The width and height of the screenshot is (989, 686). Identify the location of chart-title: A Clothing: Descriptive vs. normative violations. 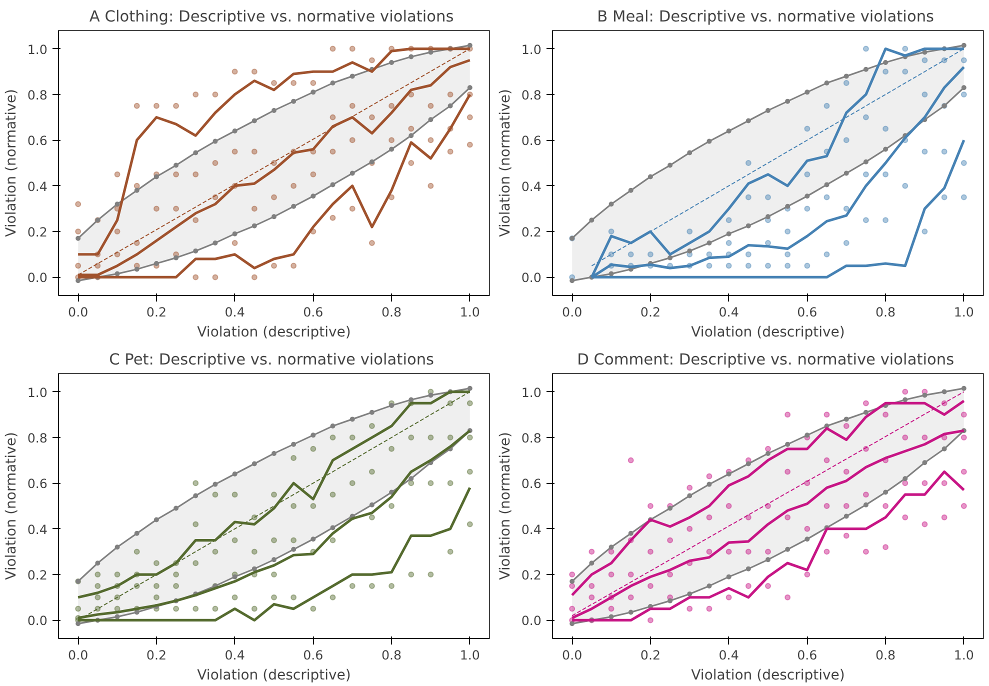
(271, 17).